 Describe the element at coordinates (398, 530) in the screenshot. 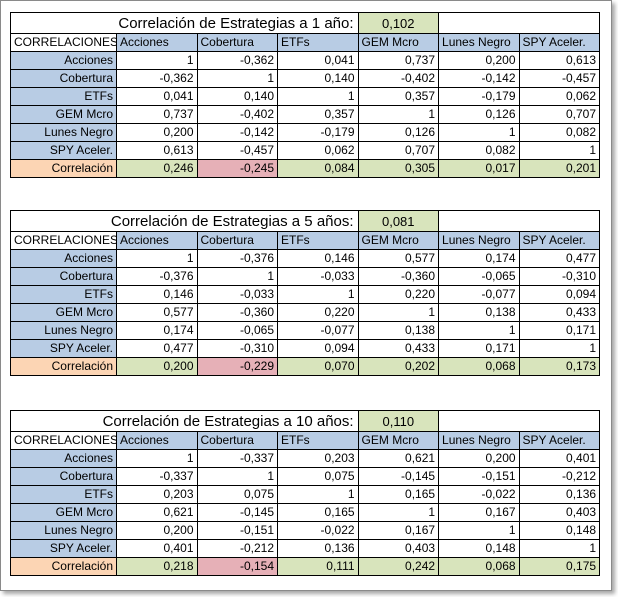

I see `correlation-cell: 0,167` at that location.